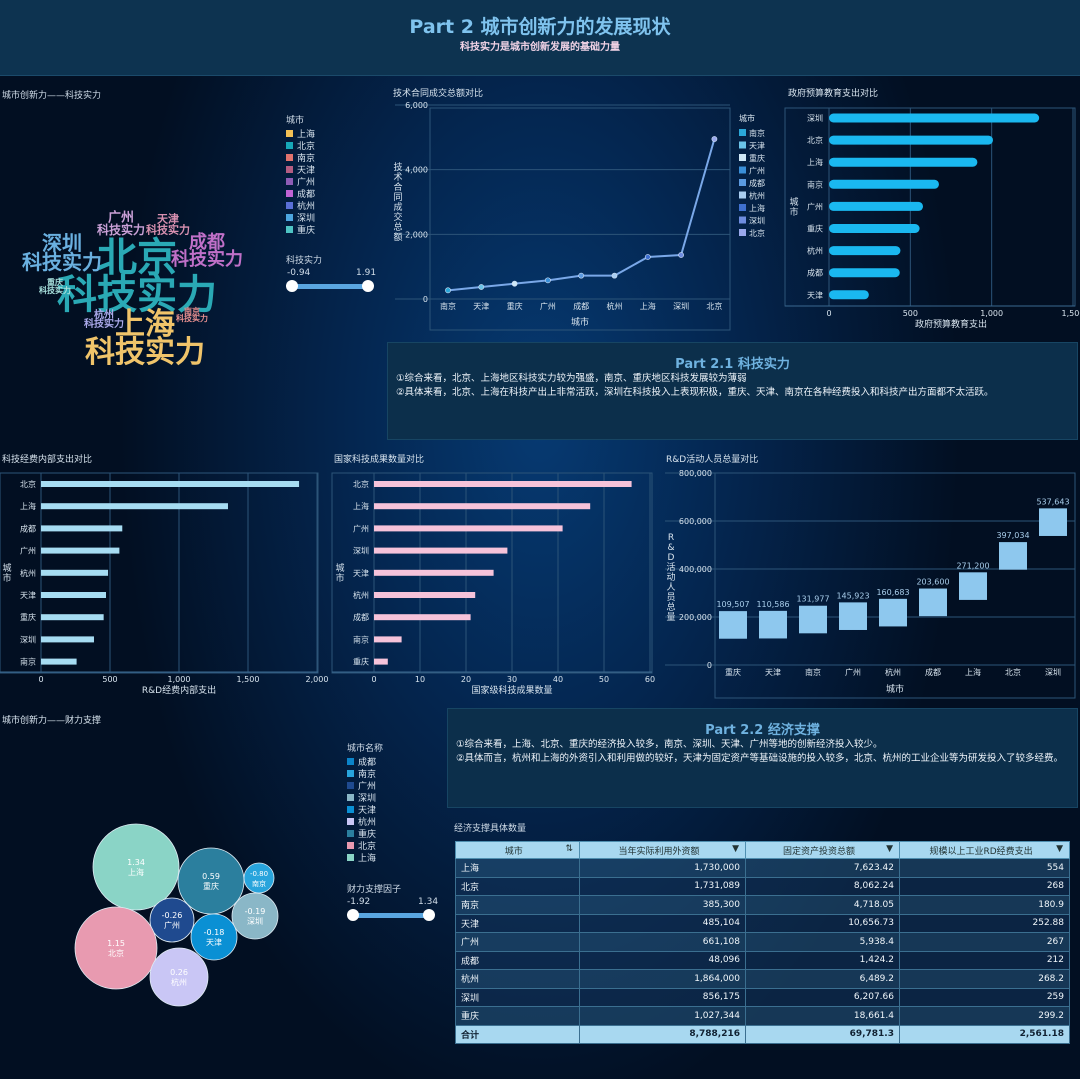  Describe the element at coordinates (517, 850) in the screenshot. I see `column-header-city: 城市 ⇅` at that location.